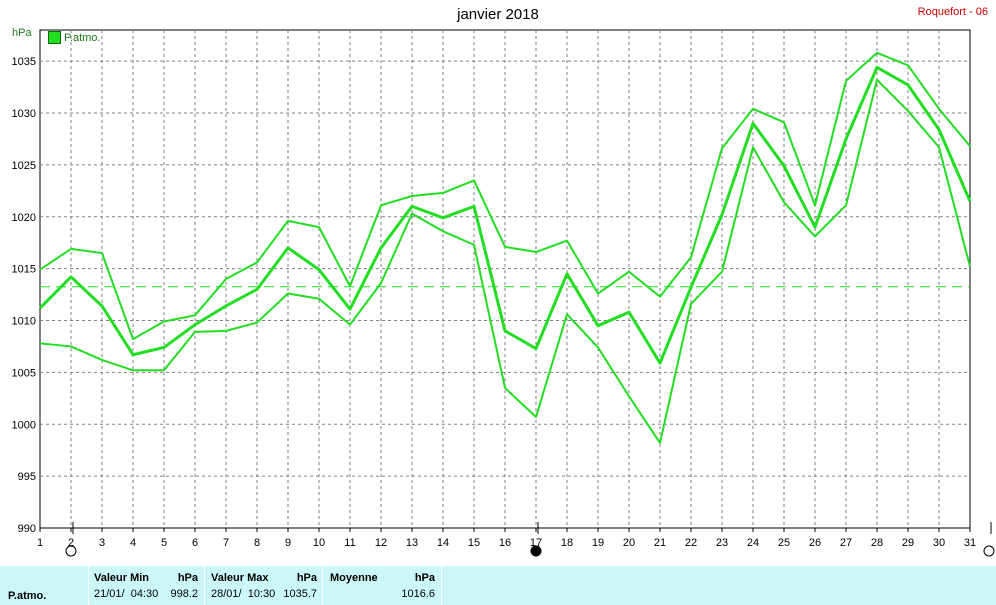 This screenshot has width=996, height=605. I want to click on x-tick-label: 28, so click(877, 543).